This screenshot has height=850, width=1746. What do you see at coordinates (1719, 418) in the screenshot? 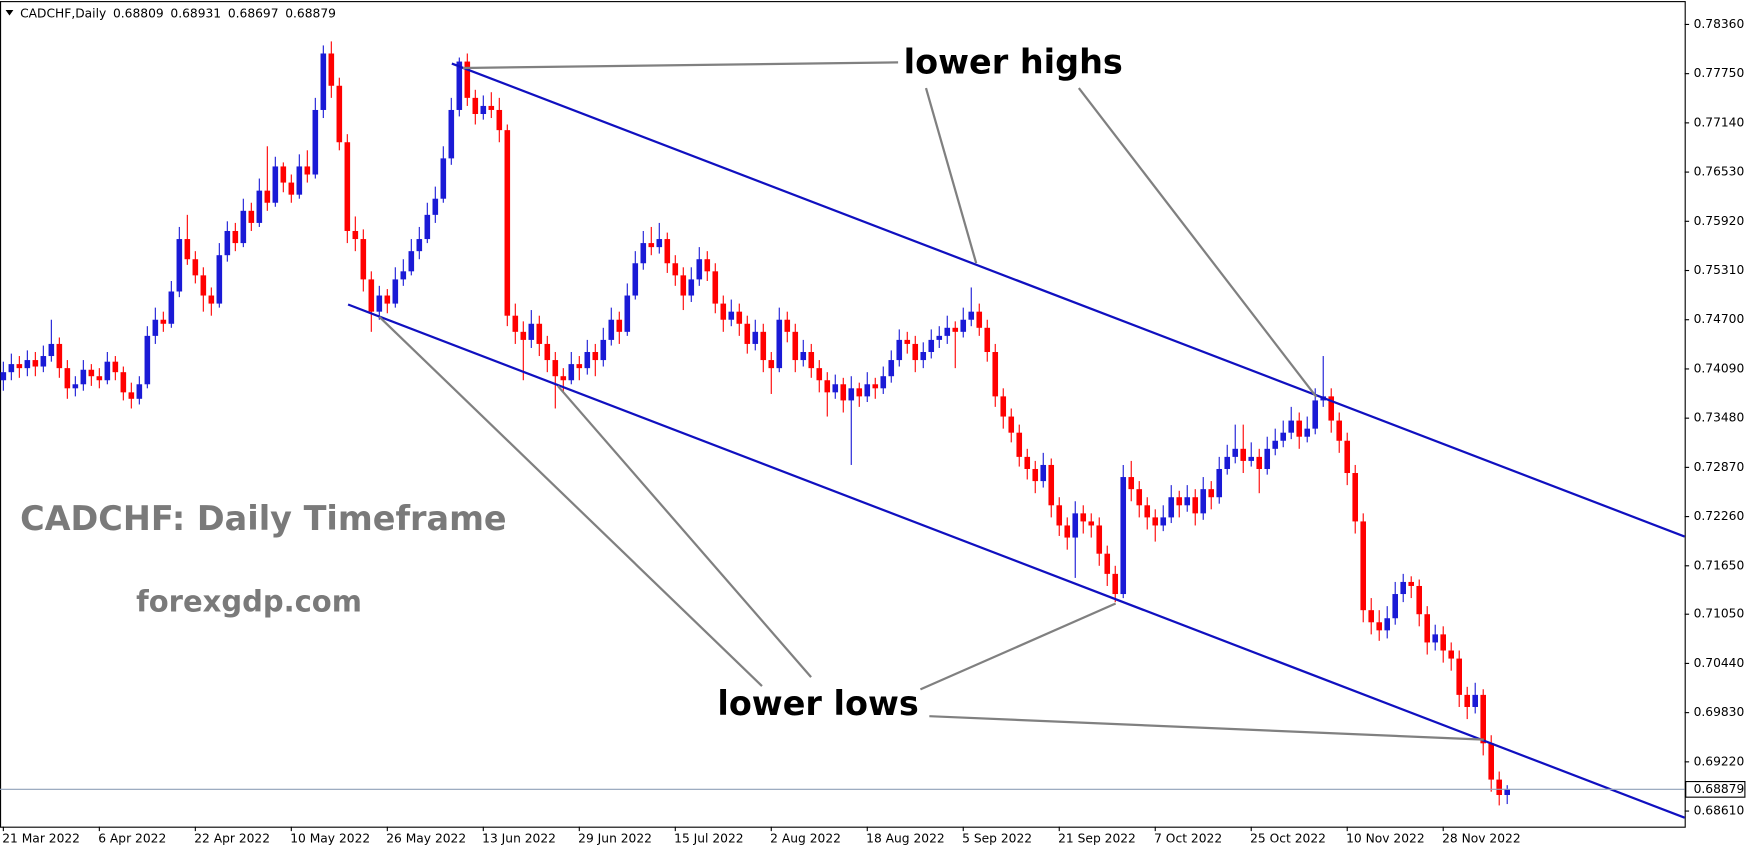
I see `y-tick-label: 0.73480` at bounding box center [1719, 418].